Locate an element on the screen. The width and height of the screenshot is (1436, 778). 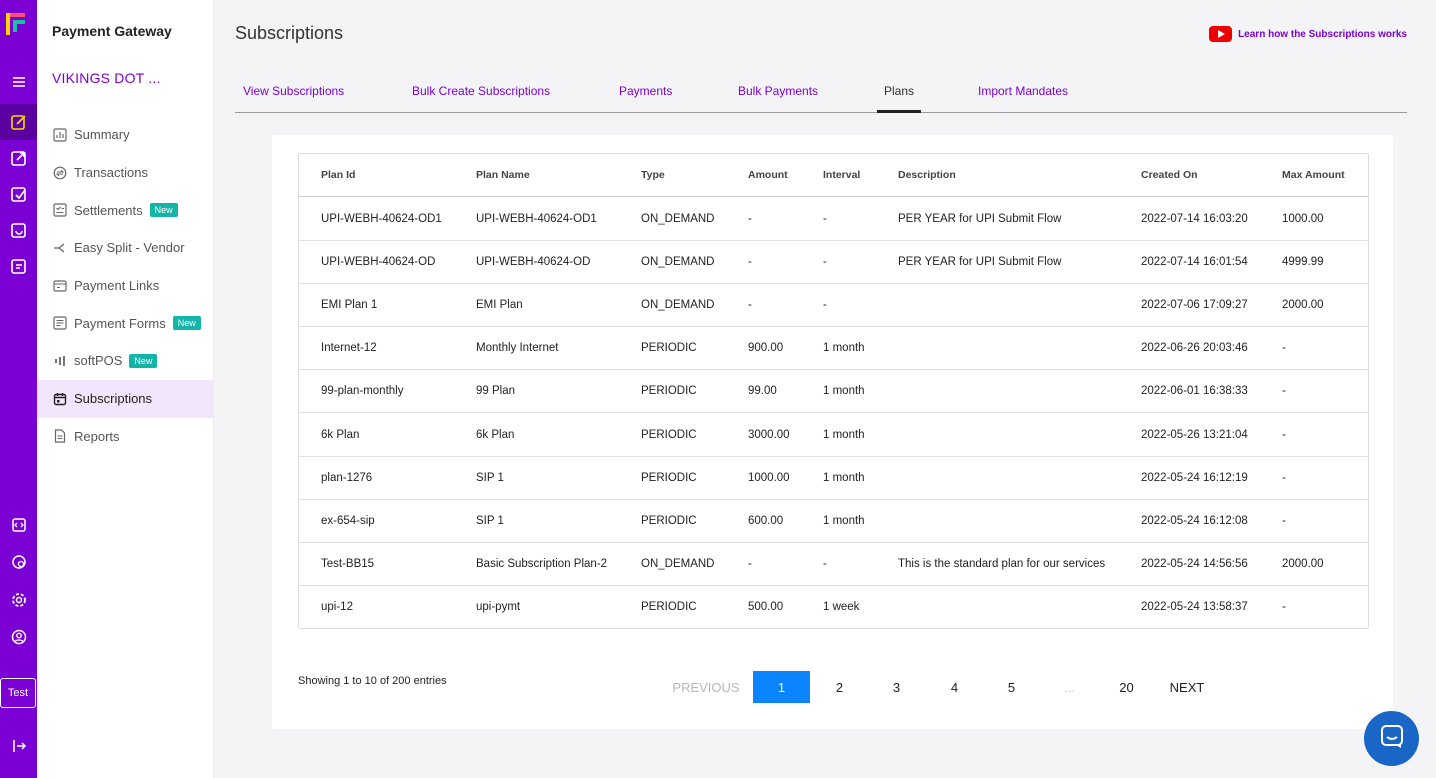
previous-page-button: PREVIOUS is located at coordinates (706, 687).